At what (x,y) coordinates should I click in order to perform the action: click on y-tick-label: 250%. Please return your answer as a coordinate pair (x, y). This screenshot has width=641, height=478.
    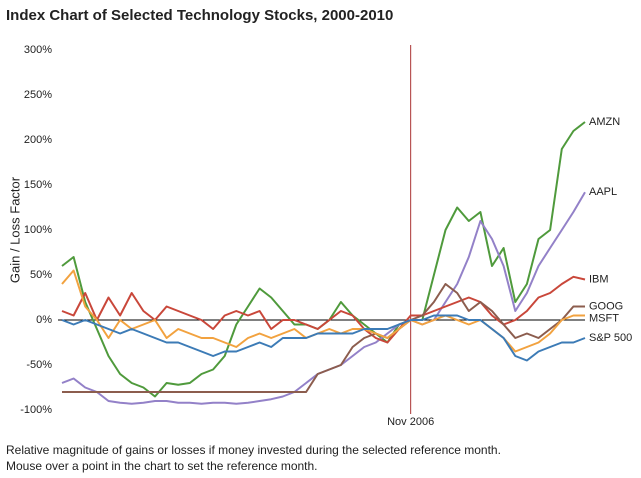
    Looking at the image, I should click on (38, 95).